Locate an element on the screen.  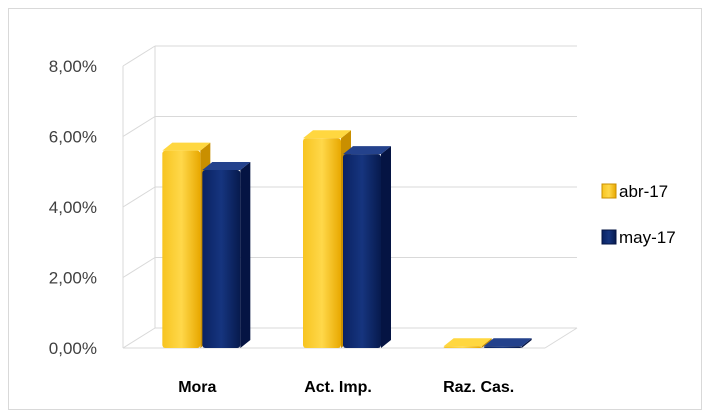
y-tick-label: 0,00% is located at coordinates (73, 348).